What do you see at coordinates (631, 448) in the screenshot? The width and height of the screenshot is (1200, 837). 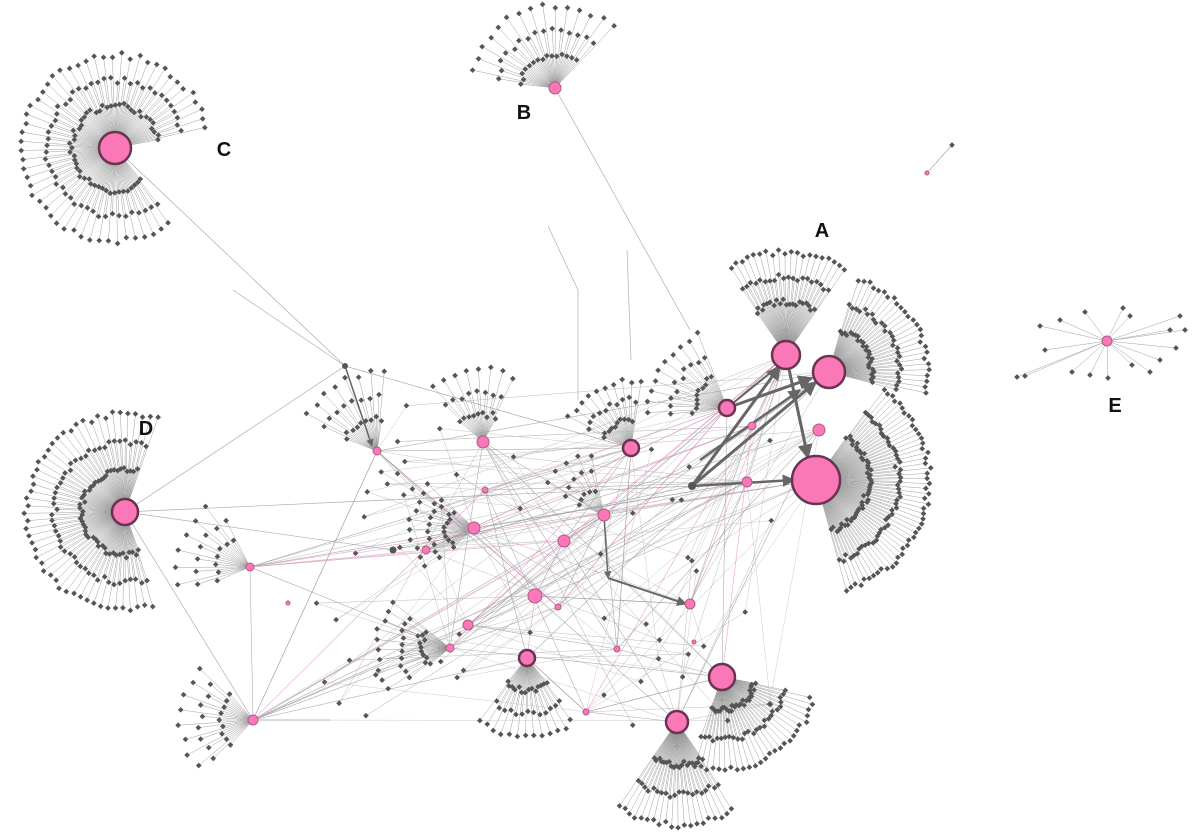 I see `hub-node` at bounding box center [631, 448].